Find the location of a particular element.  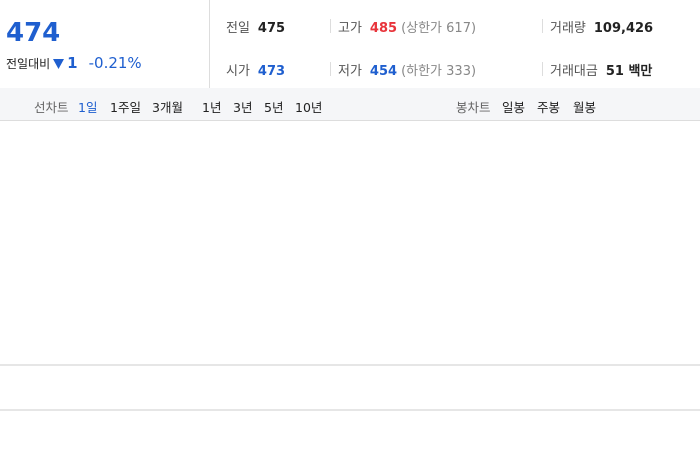

info-label: 시가 is located at coordinates (238, 71).